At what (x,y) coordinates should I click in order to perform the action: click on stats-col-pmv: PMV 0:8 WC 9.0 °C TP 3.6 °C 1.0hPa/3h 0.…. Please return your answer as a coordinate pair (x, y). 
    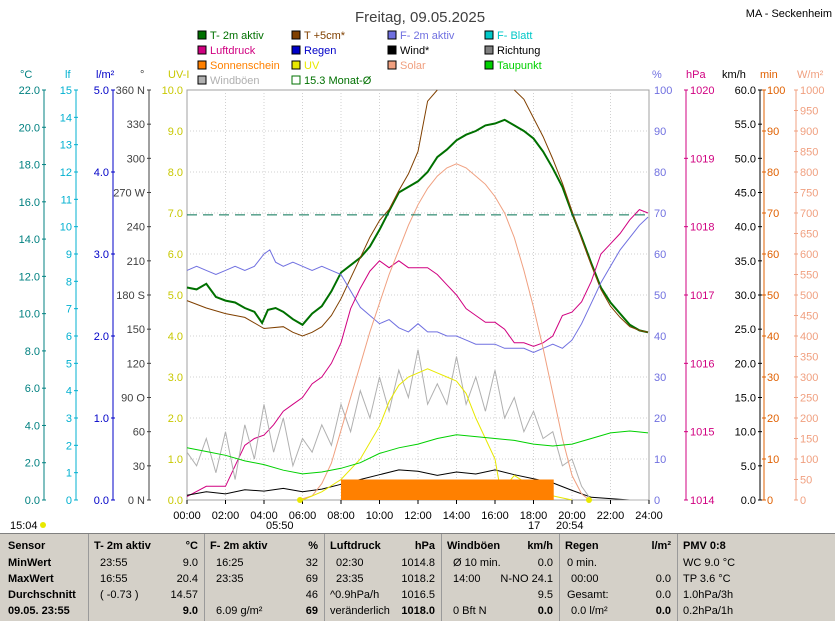
    Looking at the image, I should click on (755, 577).